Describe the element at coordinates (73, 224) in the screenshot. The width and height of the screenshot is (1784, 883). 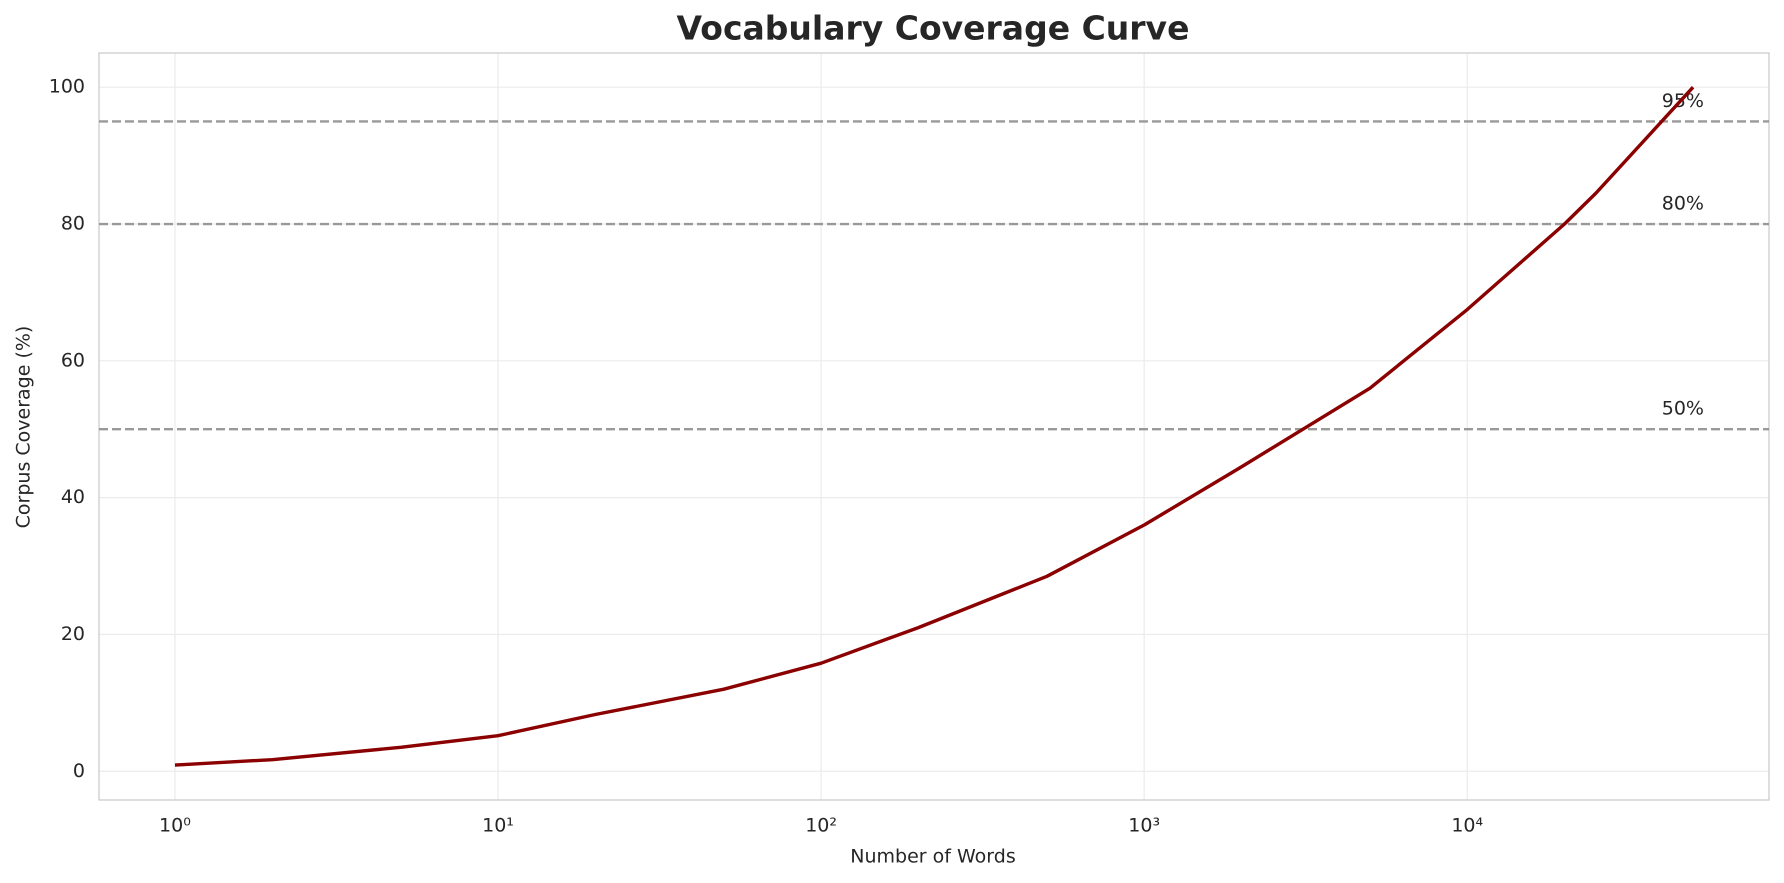
I see `y-tick-label: 80` at that location.